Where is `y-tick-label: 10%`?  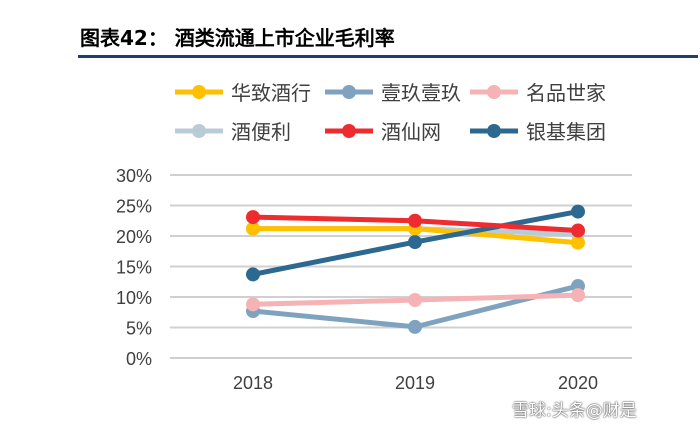
y-tick-label: 10% is located at coordinates (134, 298).